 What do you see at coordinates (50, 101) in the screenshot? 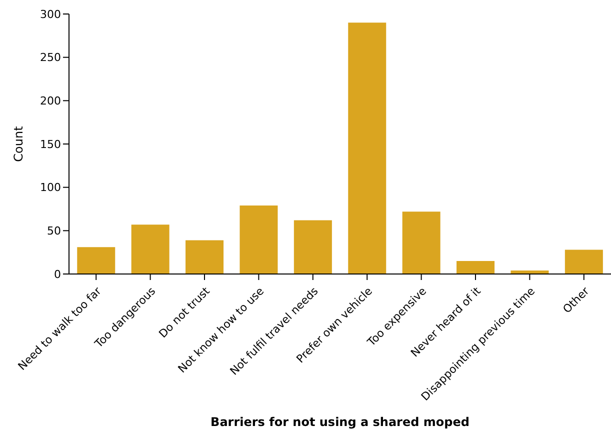
I see `y-tick-label: 200` at bounding box center [50, 101].